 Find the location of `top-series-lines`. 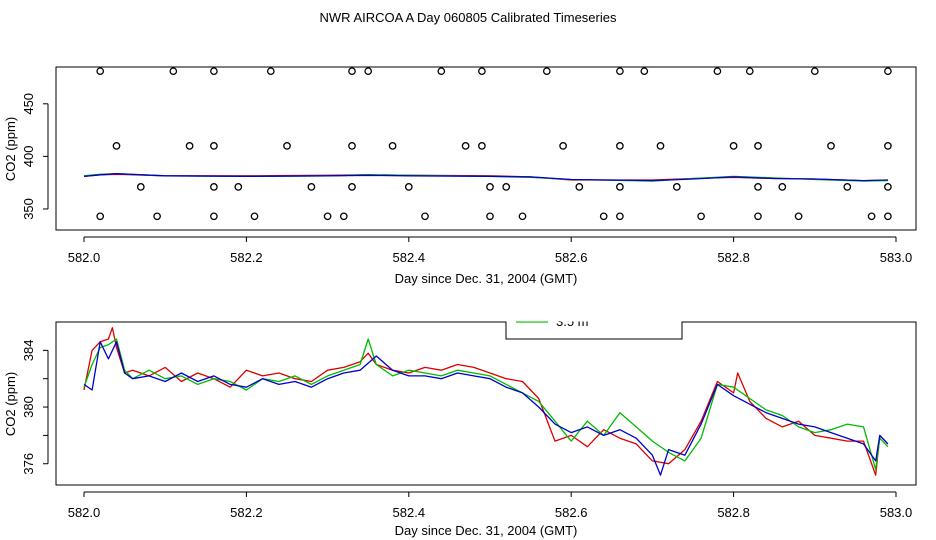

top-series-lines is located at coordinates (485, 177).